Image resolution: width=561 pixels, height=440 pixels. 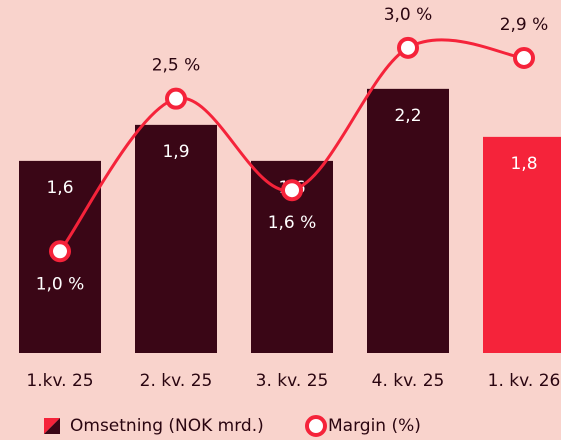 I want to click on line-value-label: 2,9 %, so click(x=524, y=25).